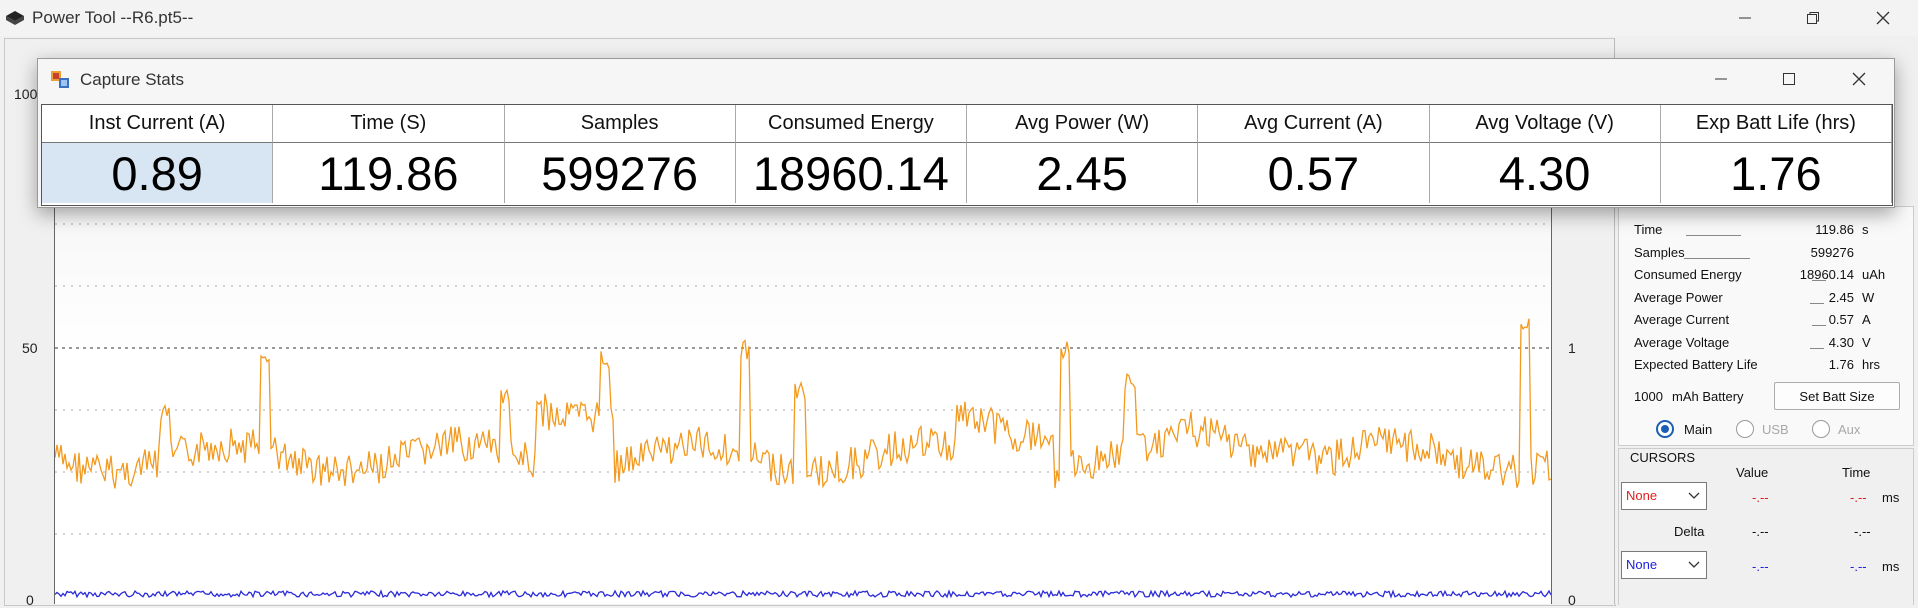 Image resolution: width=1918 pixels, height=608 pixels. What do you see at coordinates (1545, 124) in the screenshot?
I see `capture-stat-header: Avg Voltage (V)` at bounding box center [1545, 124].